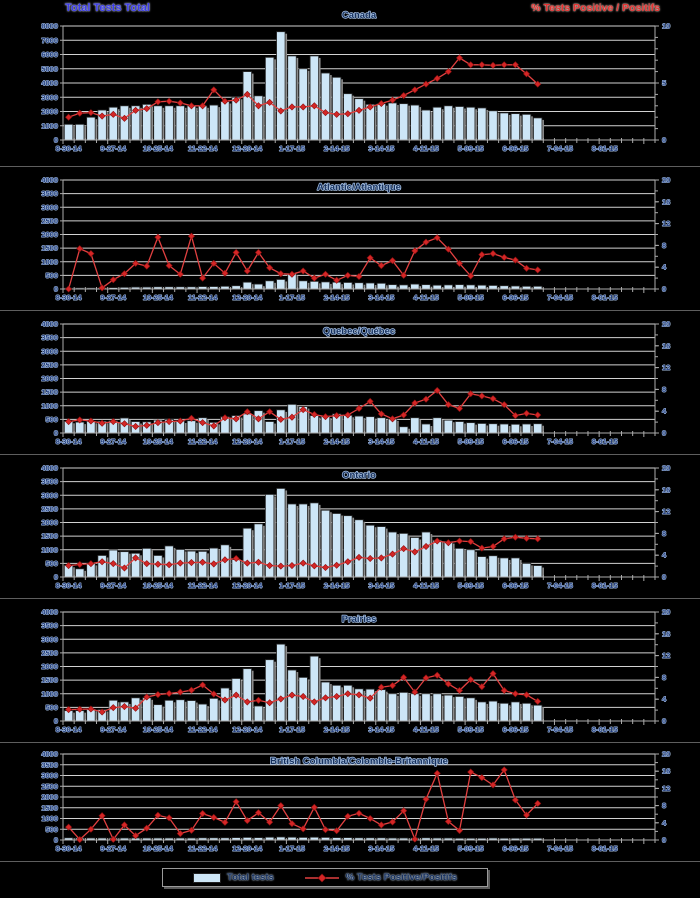 The width and height of the screenshot is (700, 898). I want to click on svg-text: Ontario, so click(359, 475).